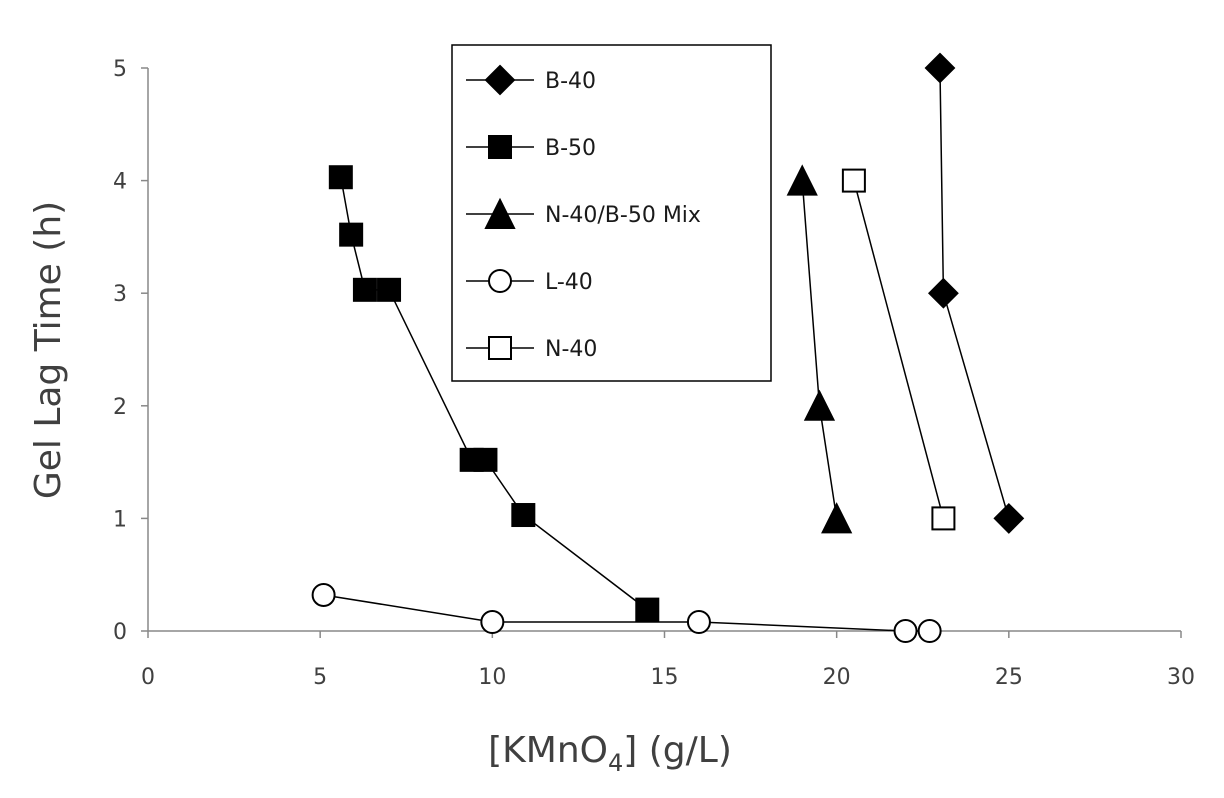 Image resolution: width=1224 pixels, height=798 pixels. I want to click on x-tick-label: 15, so click(665, 677).